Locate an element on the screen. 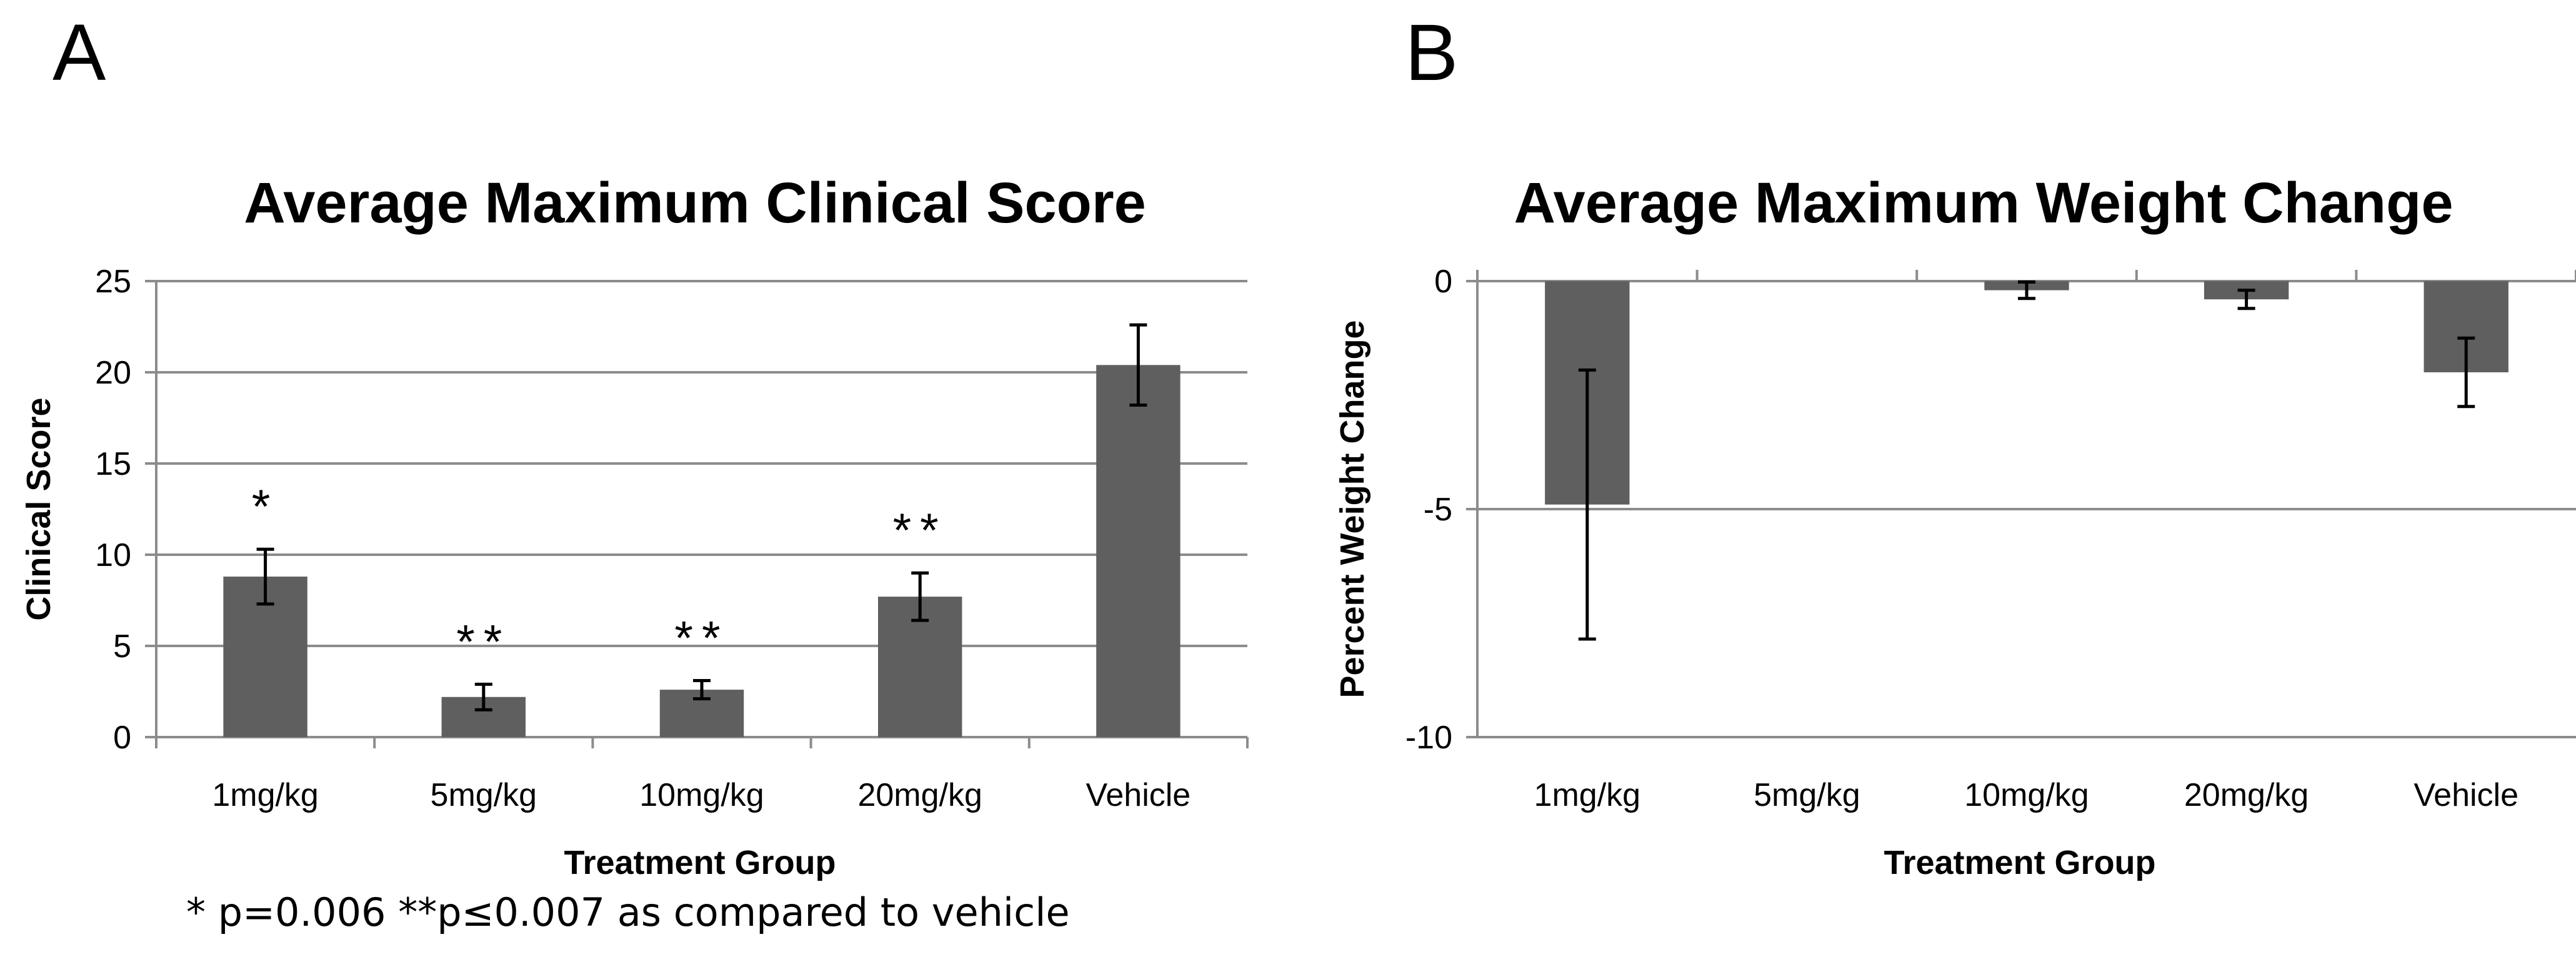 The image size is (2576, 957). chart-b-category-label-4: Vehicle is located at coordinates (2466, 795).